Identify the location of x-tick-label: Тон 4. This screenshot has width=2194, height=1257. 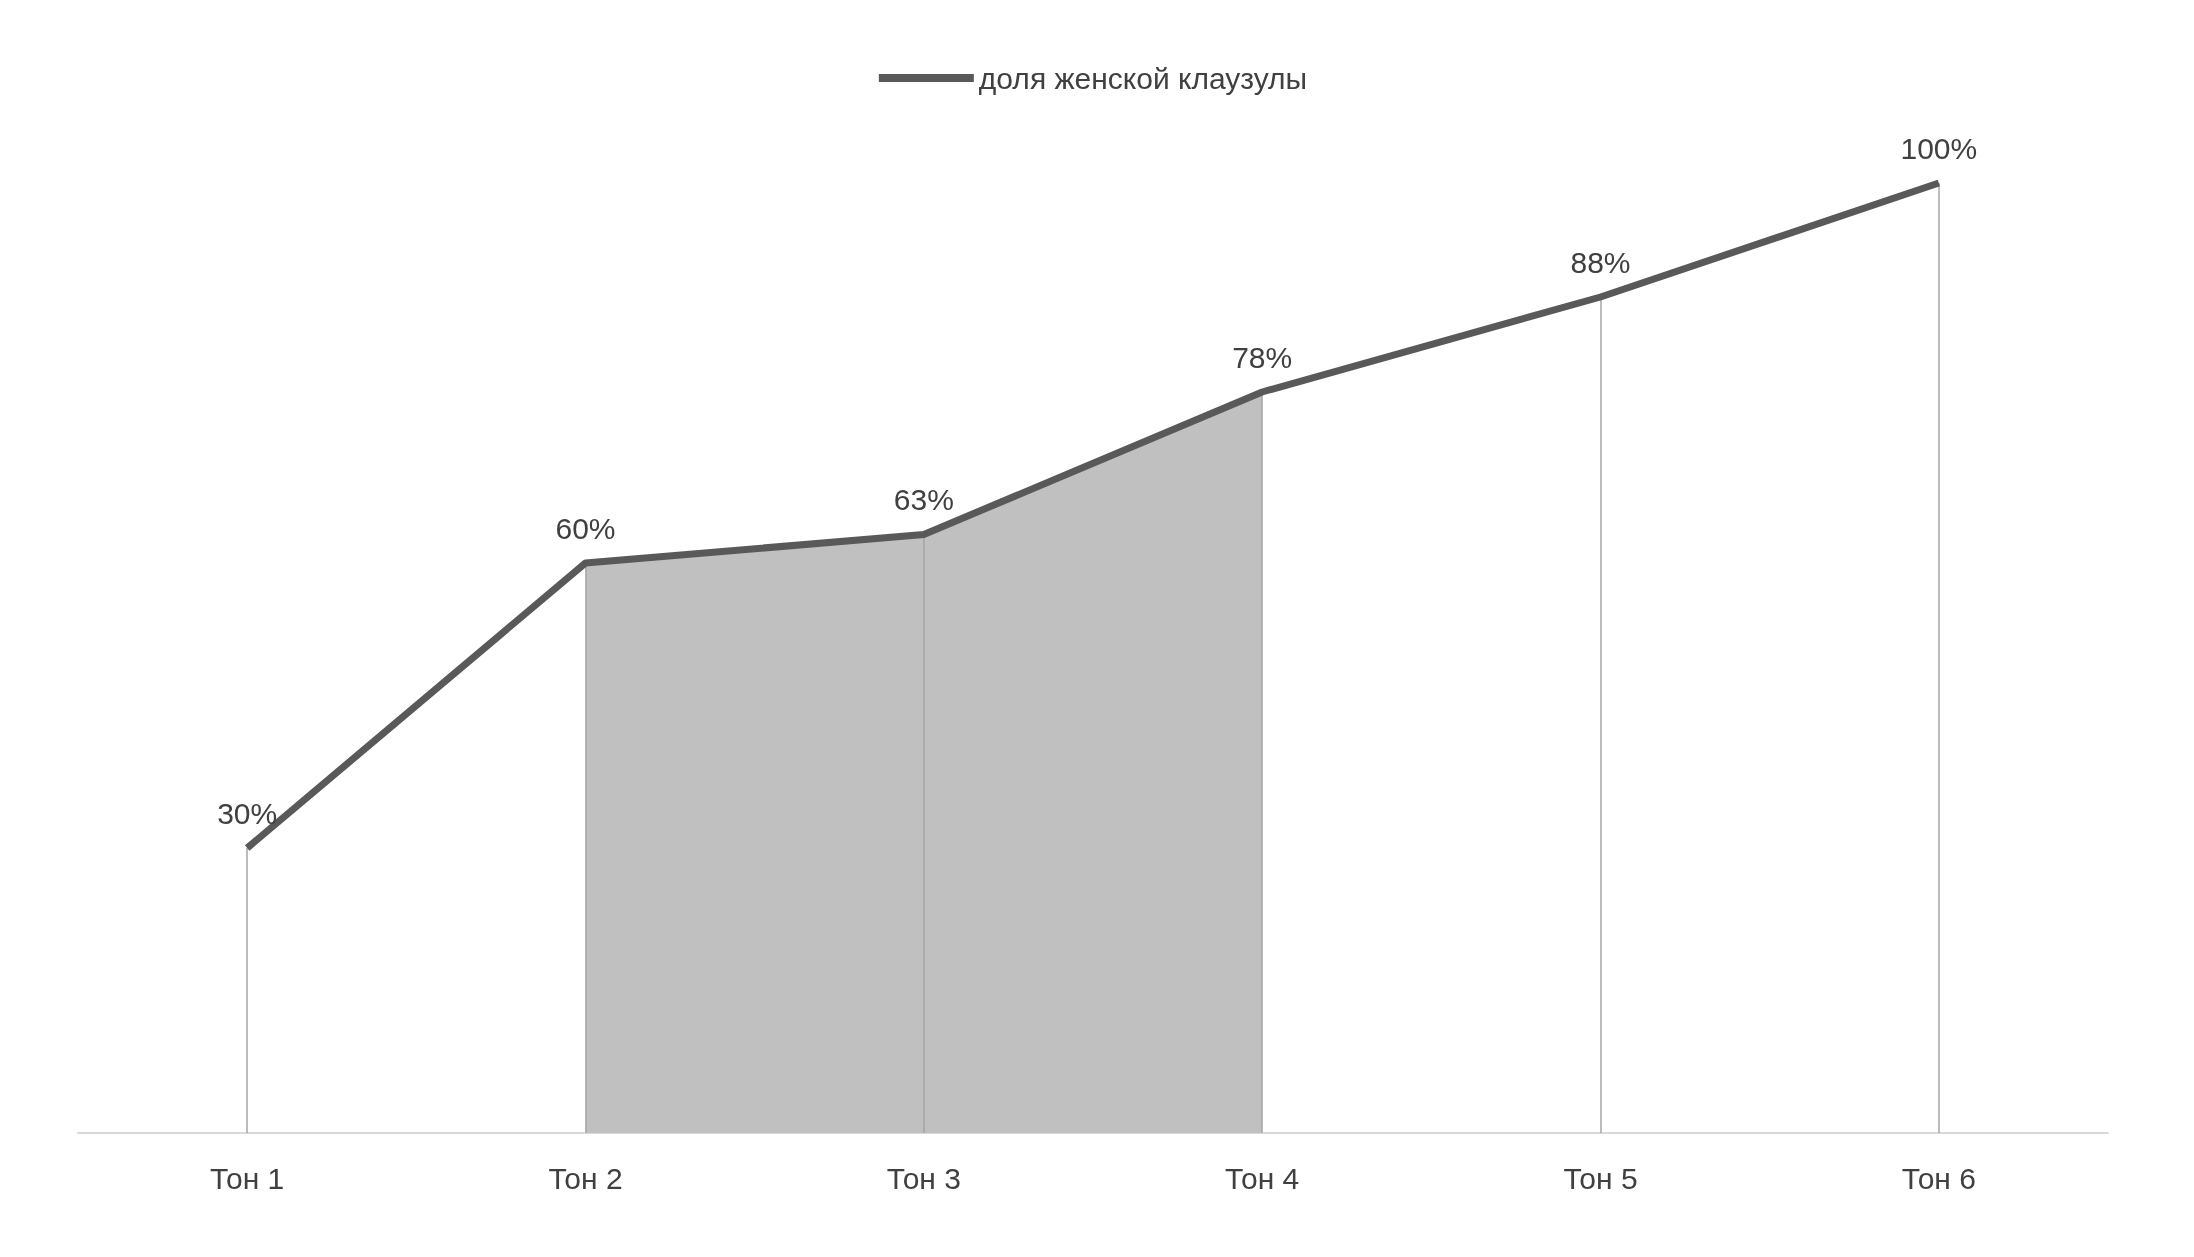
(1262, 1178).